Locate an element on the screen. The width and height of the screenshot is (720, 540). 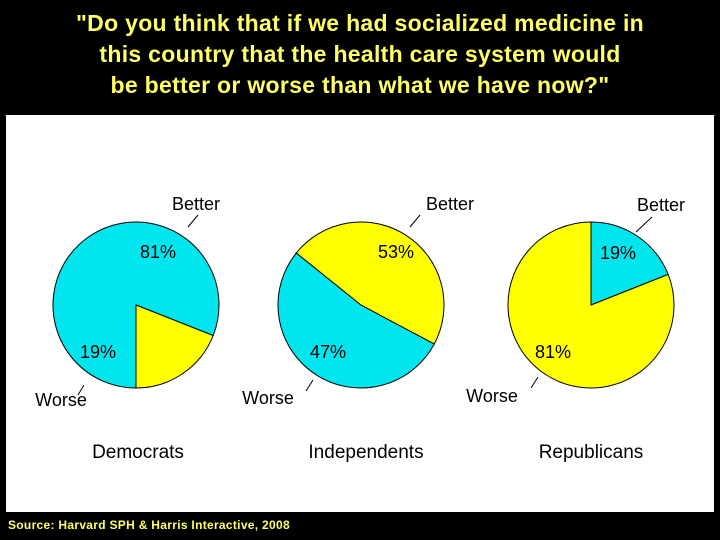
slice-value-label: 53% is located at coordinates (396, 252).